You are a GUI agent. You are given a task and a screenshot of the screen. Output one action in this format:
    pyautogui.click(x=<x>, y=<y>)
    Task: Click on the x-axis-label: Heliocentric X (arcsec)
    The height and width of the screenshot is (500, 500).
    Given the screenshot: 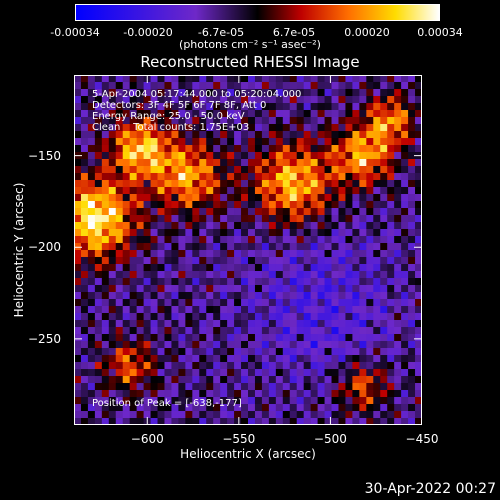 What is the action you would take?
    pyautogui.click(x=248, y=454)
    